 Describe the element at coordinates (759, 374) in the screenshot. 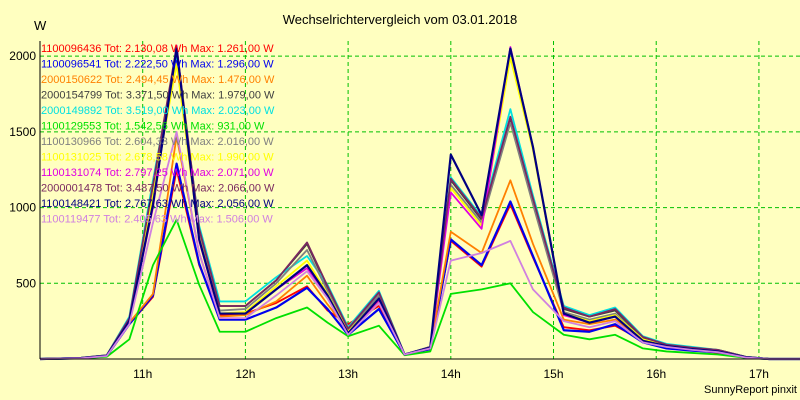

I see `x-tick-label: 17h` at that location.